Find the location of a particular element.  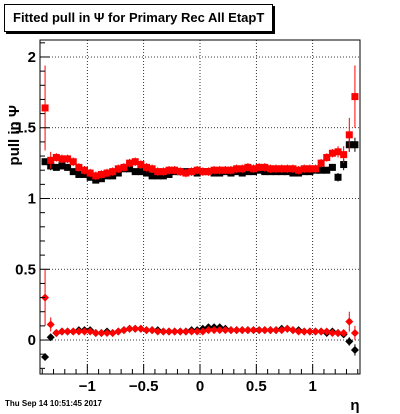

y-tick-label: 1 is located at coordinates (32, 199).